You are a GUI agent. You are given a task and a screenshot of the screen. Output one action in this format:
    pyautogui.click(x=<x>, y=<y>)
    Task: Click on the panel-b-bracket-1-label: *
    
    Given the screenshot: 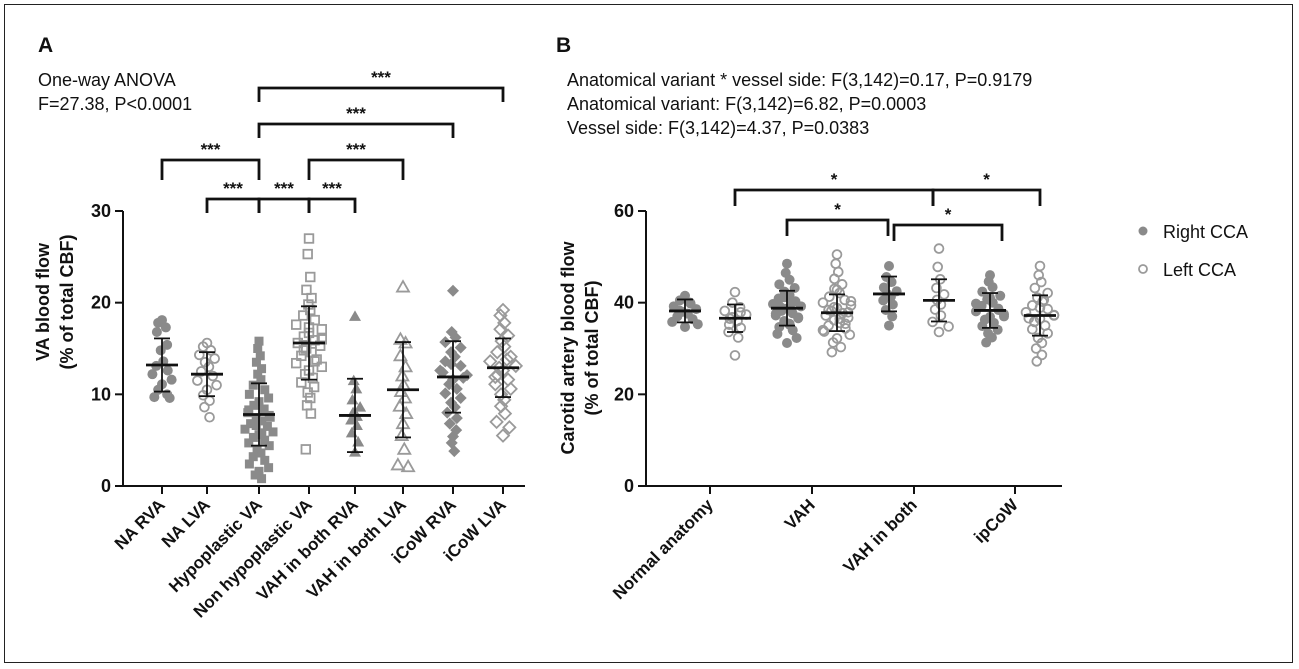 What is the action you would take?
    pyautogui.click(x=837, y=209)
    